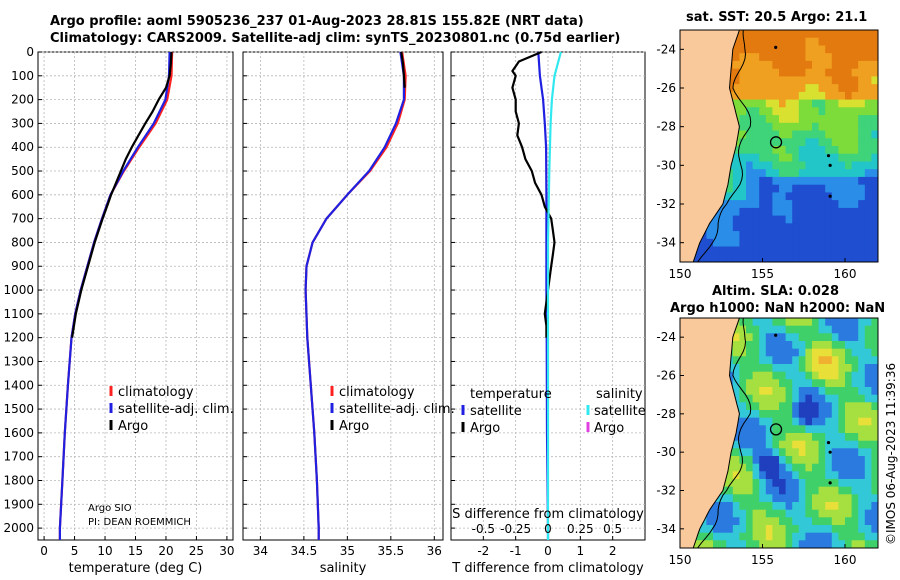 This screenshot has height=580, width=900. What do you see at coordinates (110, 508) in the screenshot?
I see `argo-institution-note: Argo SIO` at bounding box center [110, 508].